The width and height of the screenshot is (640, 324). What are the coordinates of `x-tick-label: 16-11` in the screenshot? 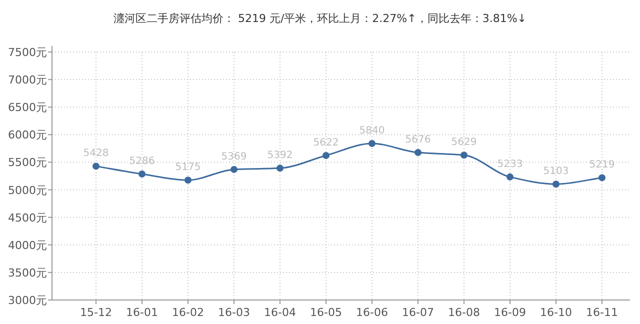 It's located at (602, 312).